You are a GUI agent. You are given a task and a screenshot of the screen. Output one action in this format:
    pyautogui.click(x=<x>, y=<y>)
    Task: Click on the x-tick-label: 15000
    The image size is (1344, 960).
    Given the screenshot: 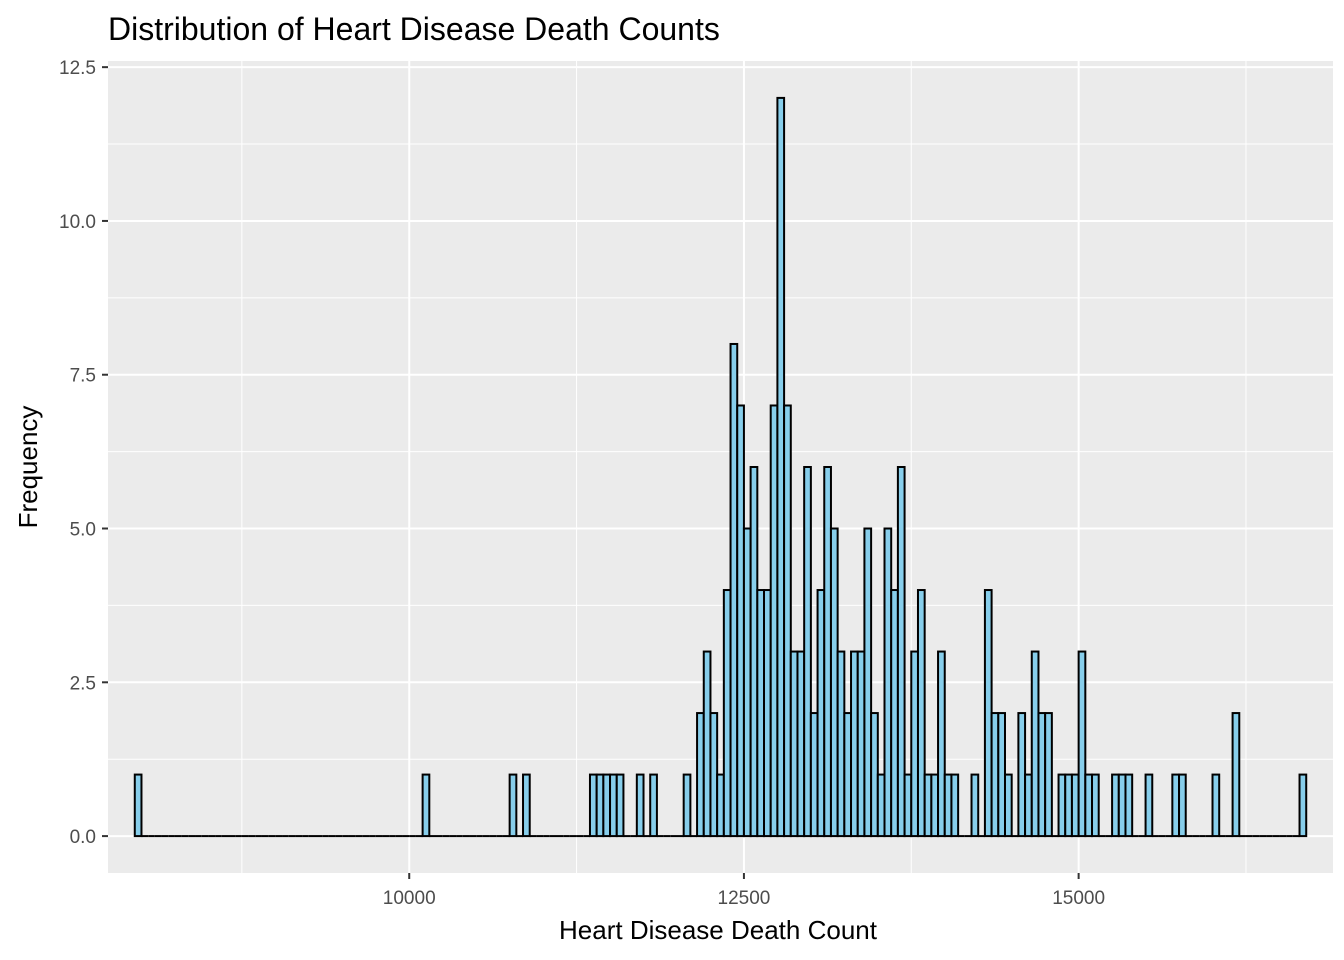 What is the action you would take?
    pyautogui.click(x=1078, y=898)
    